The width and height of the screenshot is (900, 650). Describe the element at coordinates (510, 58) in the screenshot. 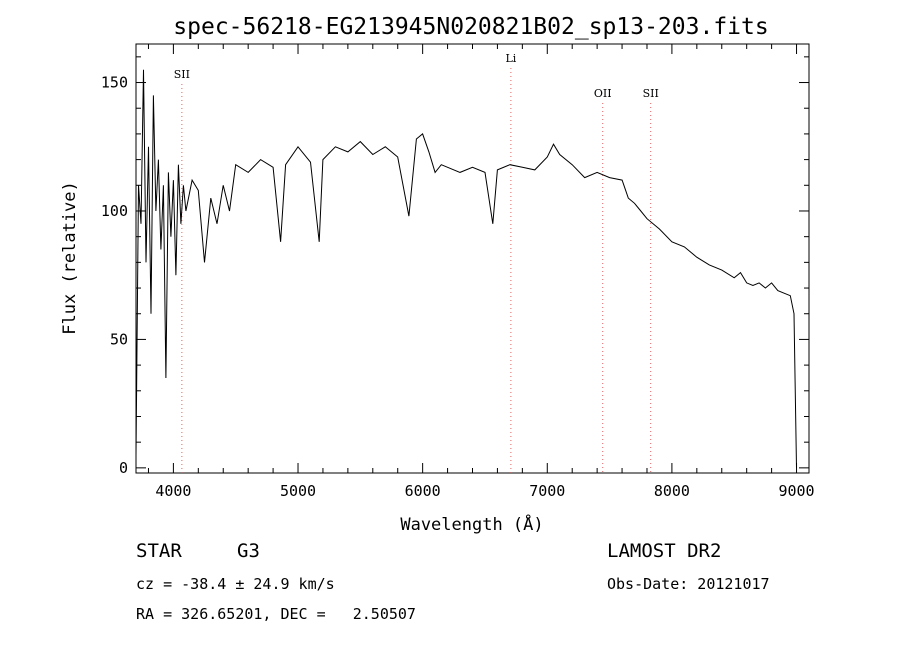

I see `spectral-line-label: Li` at that location.